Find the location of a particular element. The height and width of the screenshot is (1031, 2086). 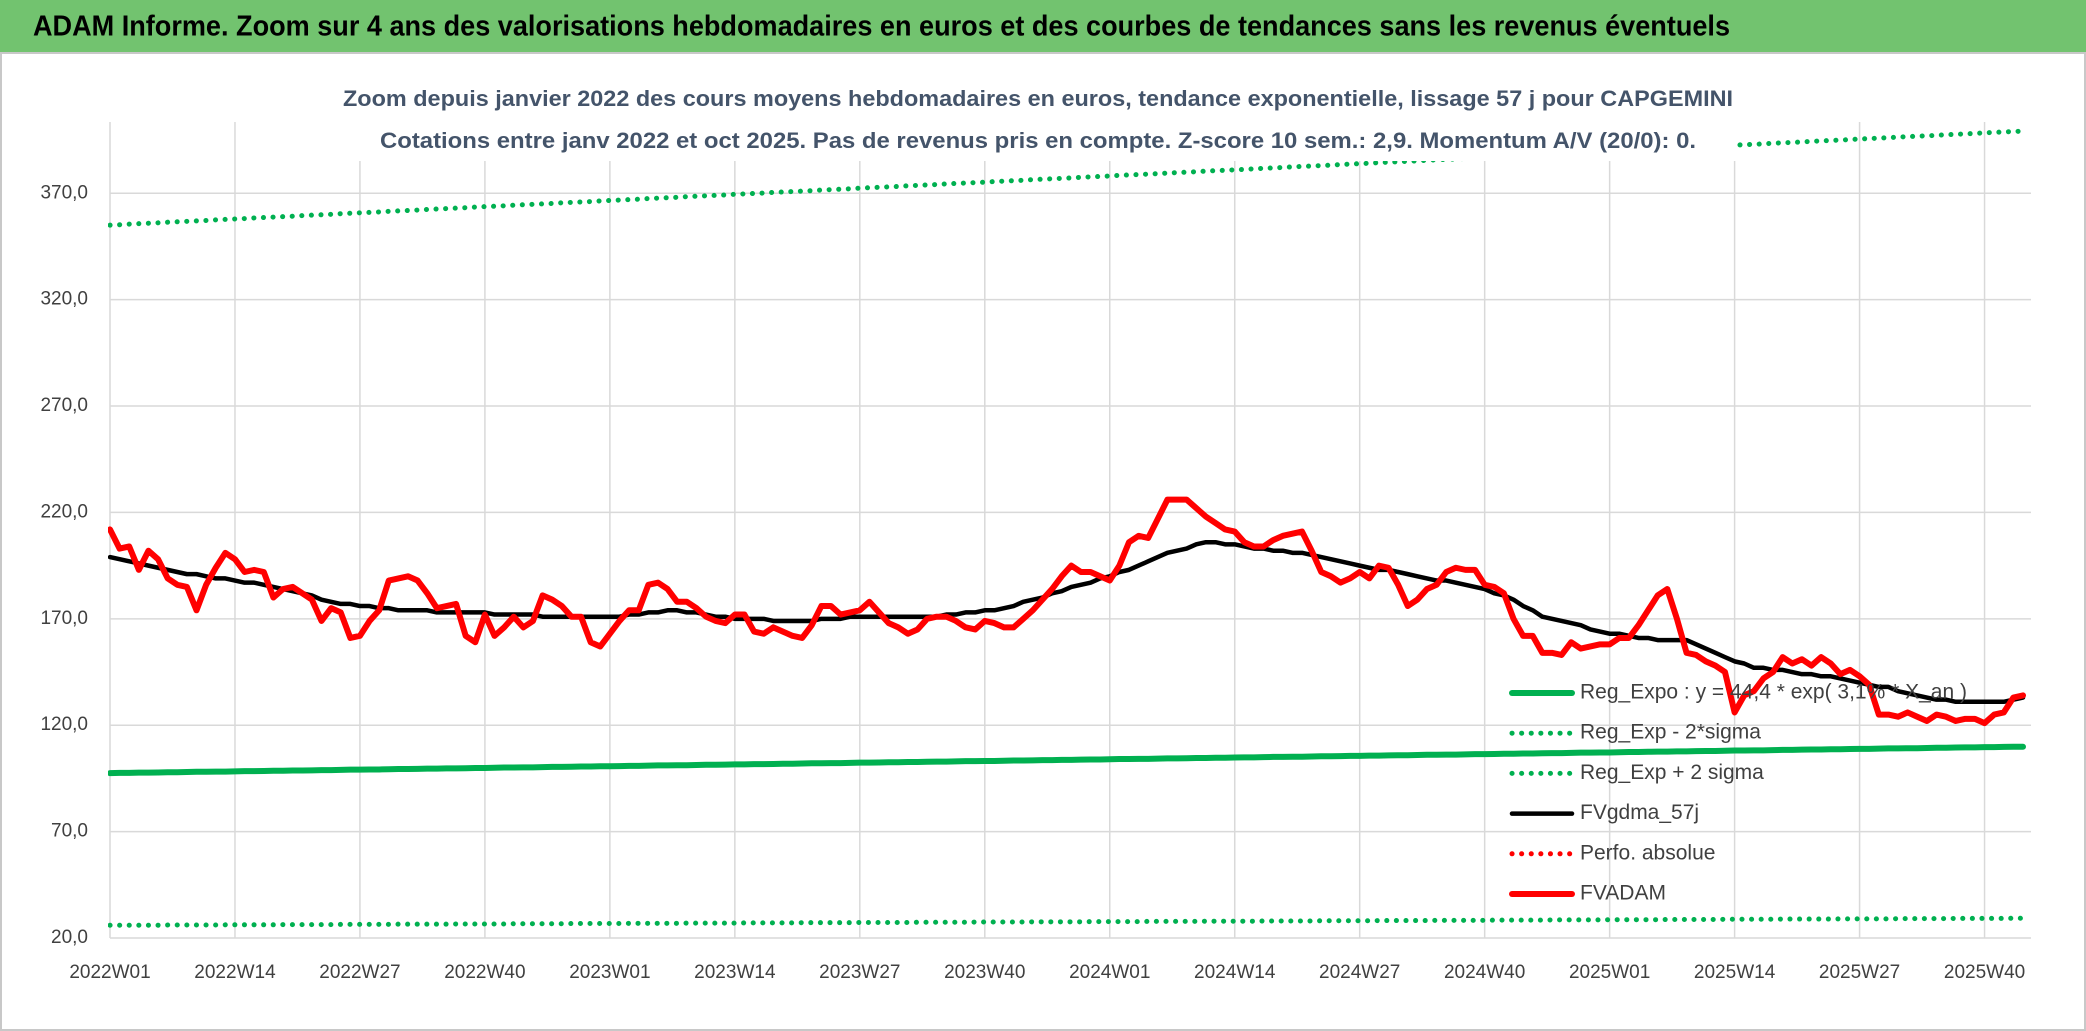

legend-label: Reg_Exp - 2*sigma is located at coordinates (1670, 732).